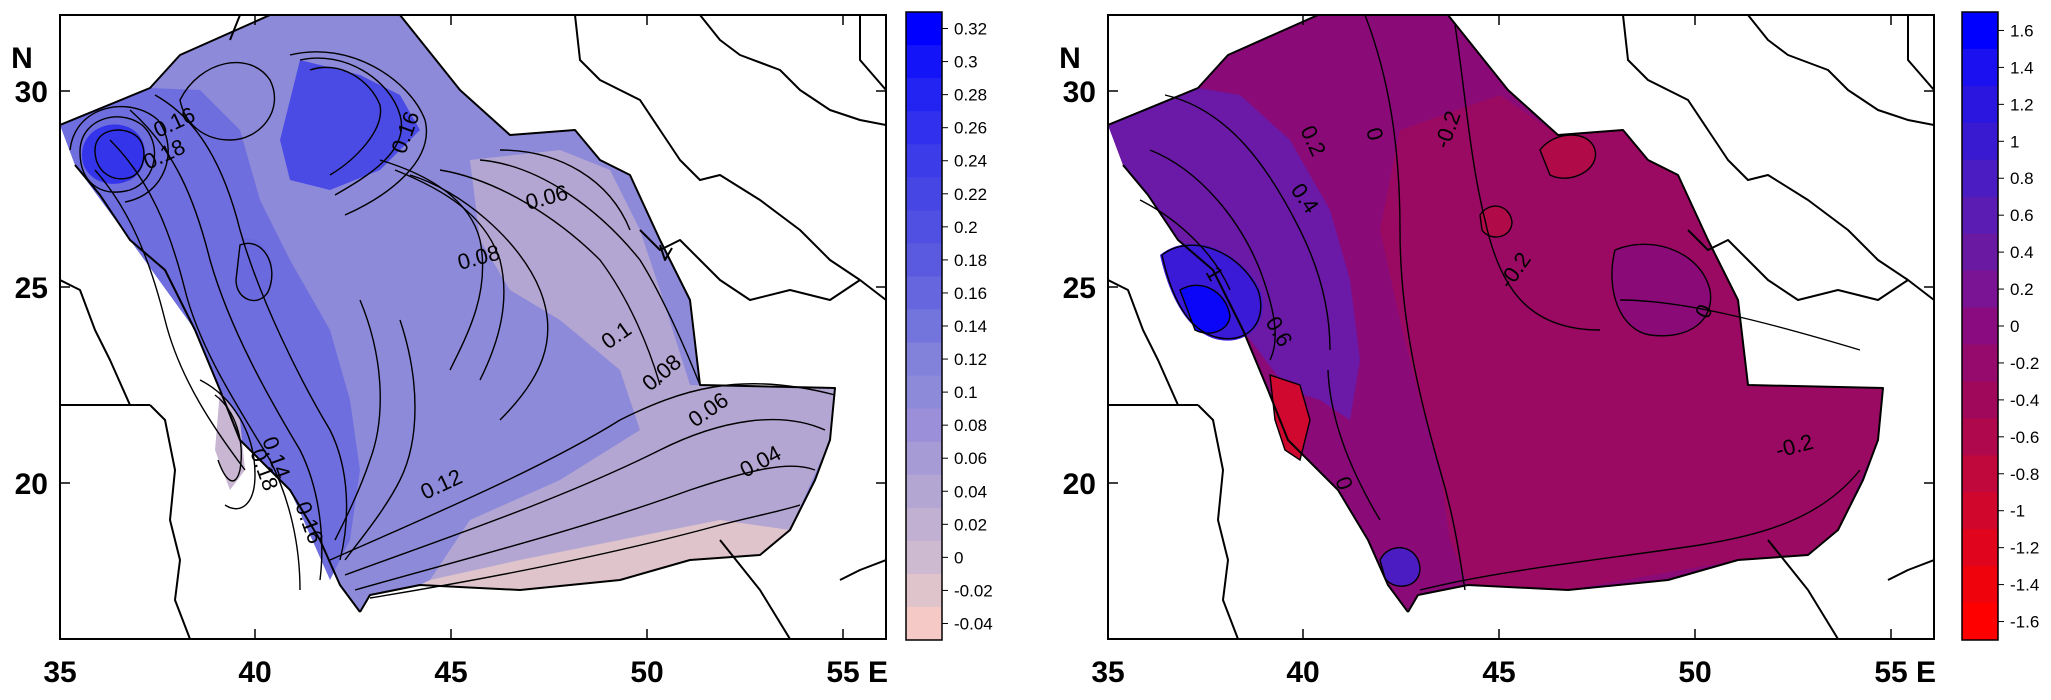  What do you see at coordinates (1568, 157) in the screenshot?
I see `right-low-ne-spot` at bounding box center [1568, 157].